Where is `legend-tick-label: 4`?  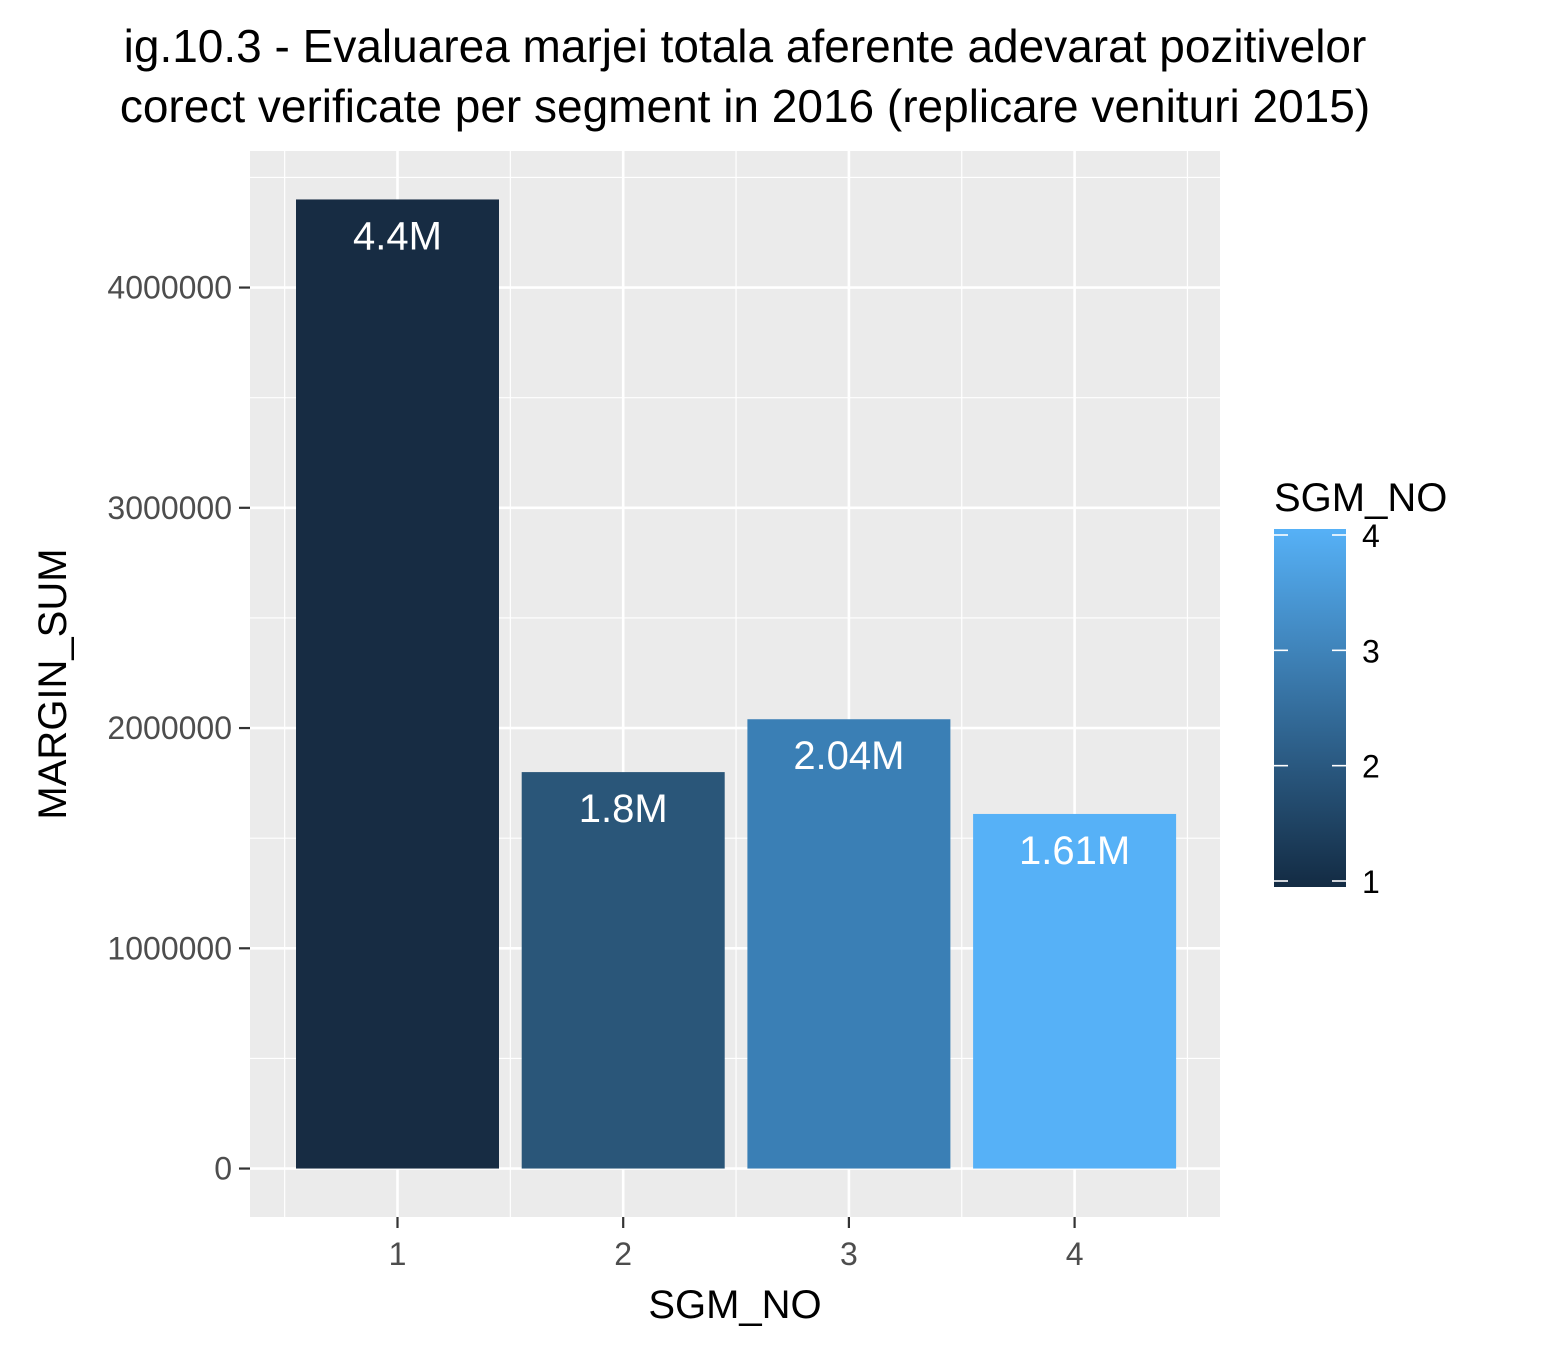
legend-tick-label: 4 is located at coordinates (1371, 536).